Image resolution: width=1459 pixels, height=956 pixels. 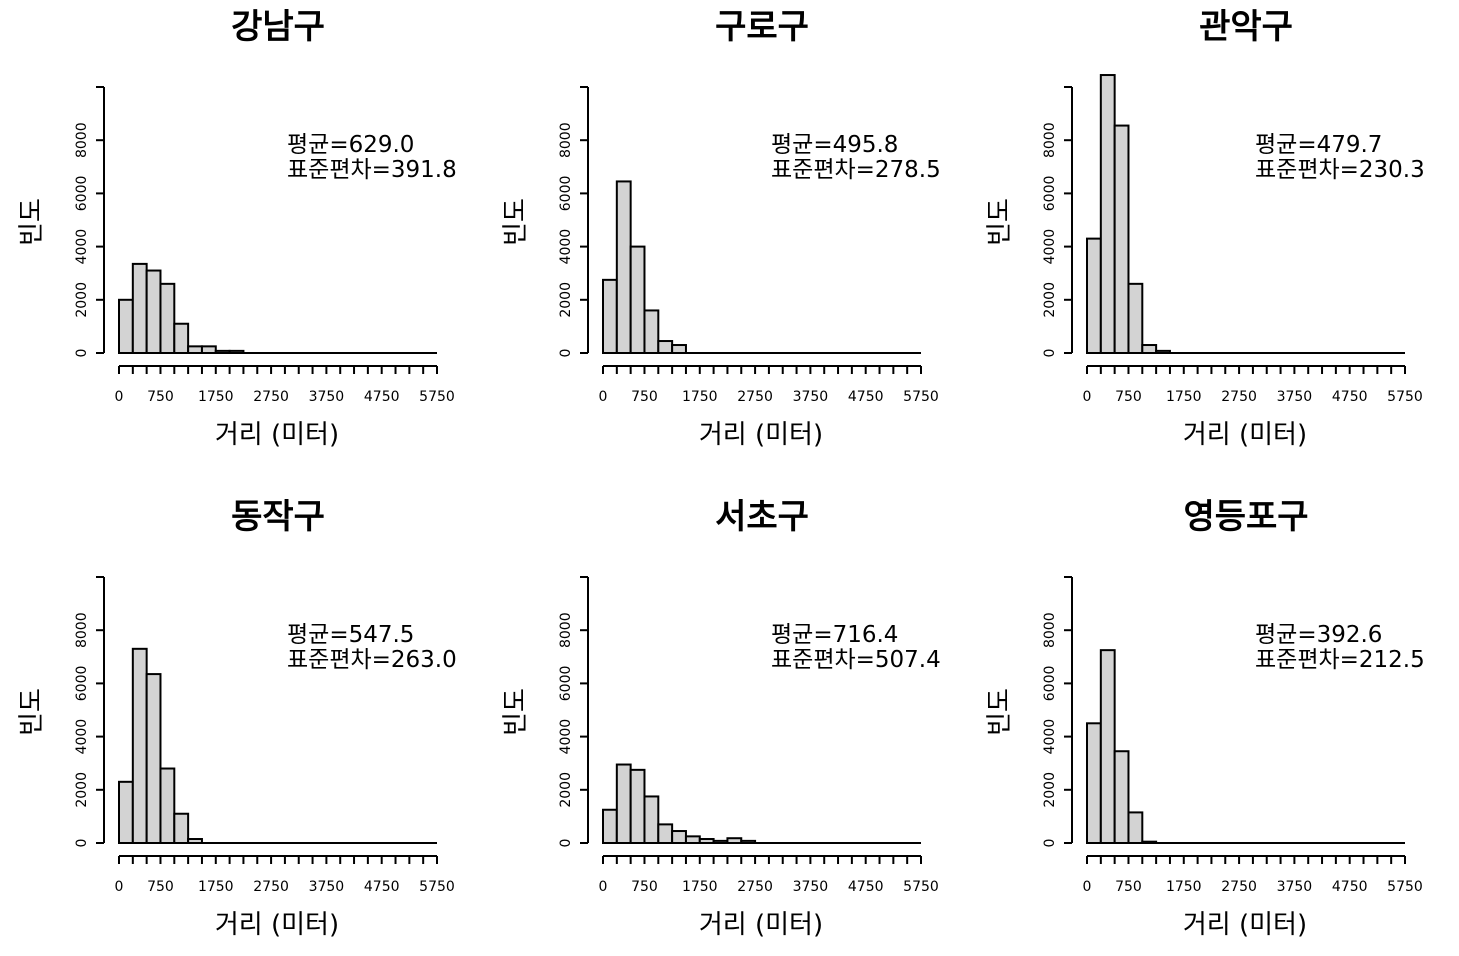 What do you see at coordinates (1318, 635) in the screenshot?
I see `mean-annotation: 평균=392.6` at bounding box center [1318, 635].